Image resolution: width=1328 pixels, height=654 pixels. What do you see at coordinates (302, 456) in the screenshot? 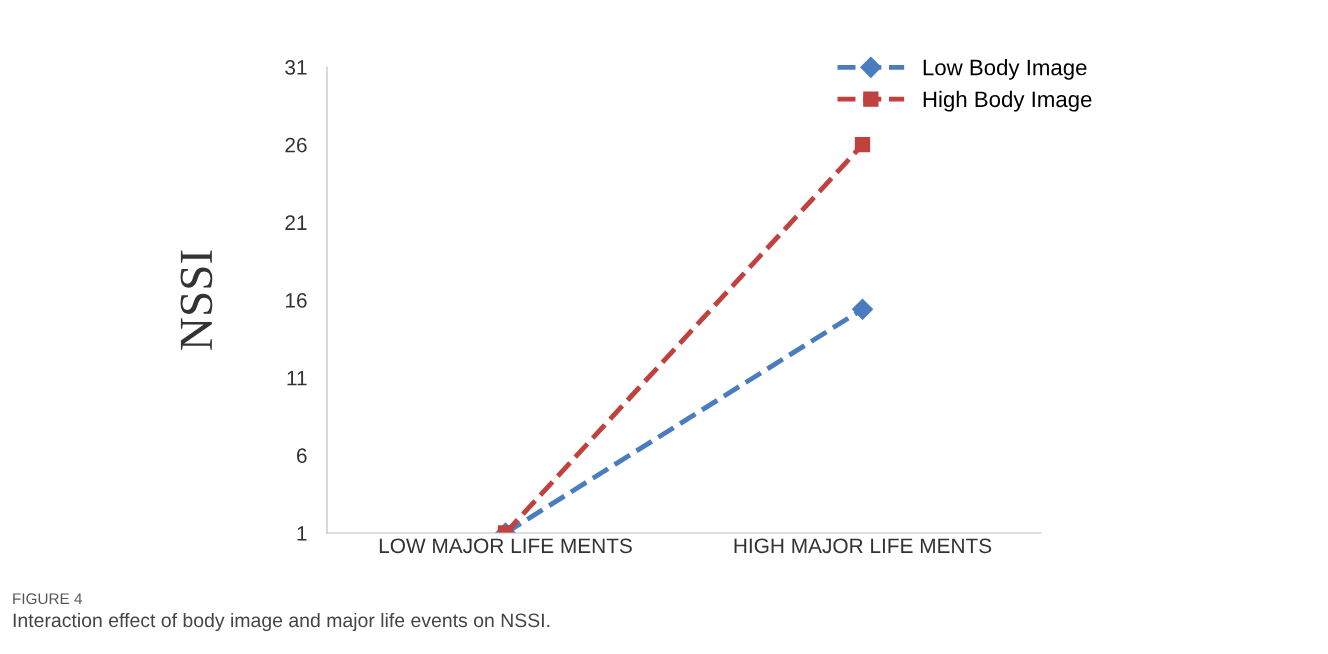
I see `y-tick-label: 6` at bounding box center [302, 456].